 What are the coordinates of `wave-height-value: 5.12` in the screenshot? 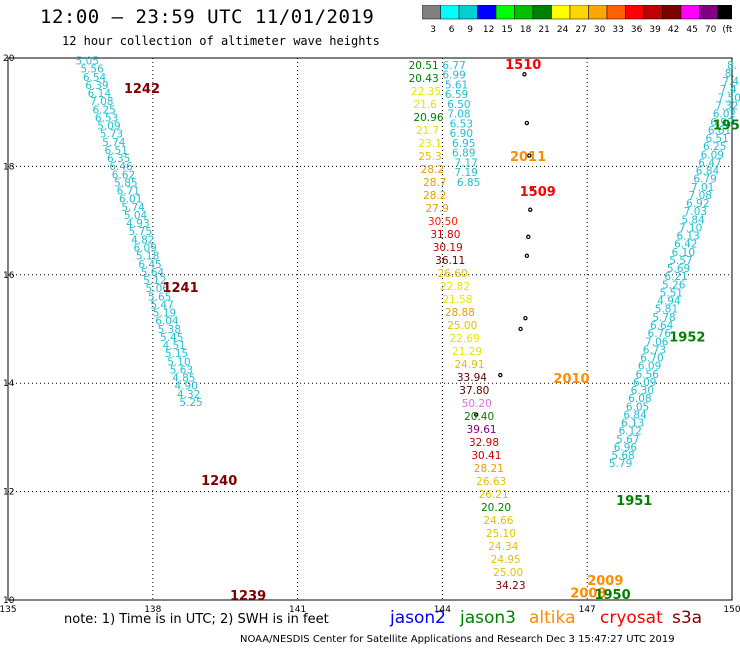 It's located at (154, 281).